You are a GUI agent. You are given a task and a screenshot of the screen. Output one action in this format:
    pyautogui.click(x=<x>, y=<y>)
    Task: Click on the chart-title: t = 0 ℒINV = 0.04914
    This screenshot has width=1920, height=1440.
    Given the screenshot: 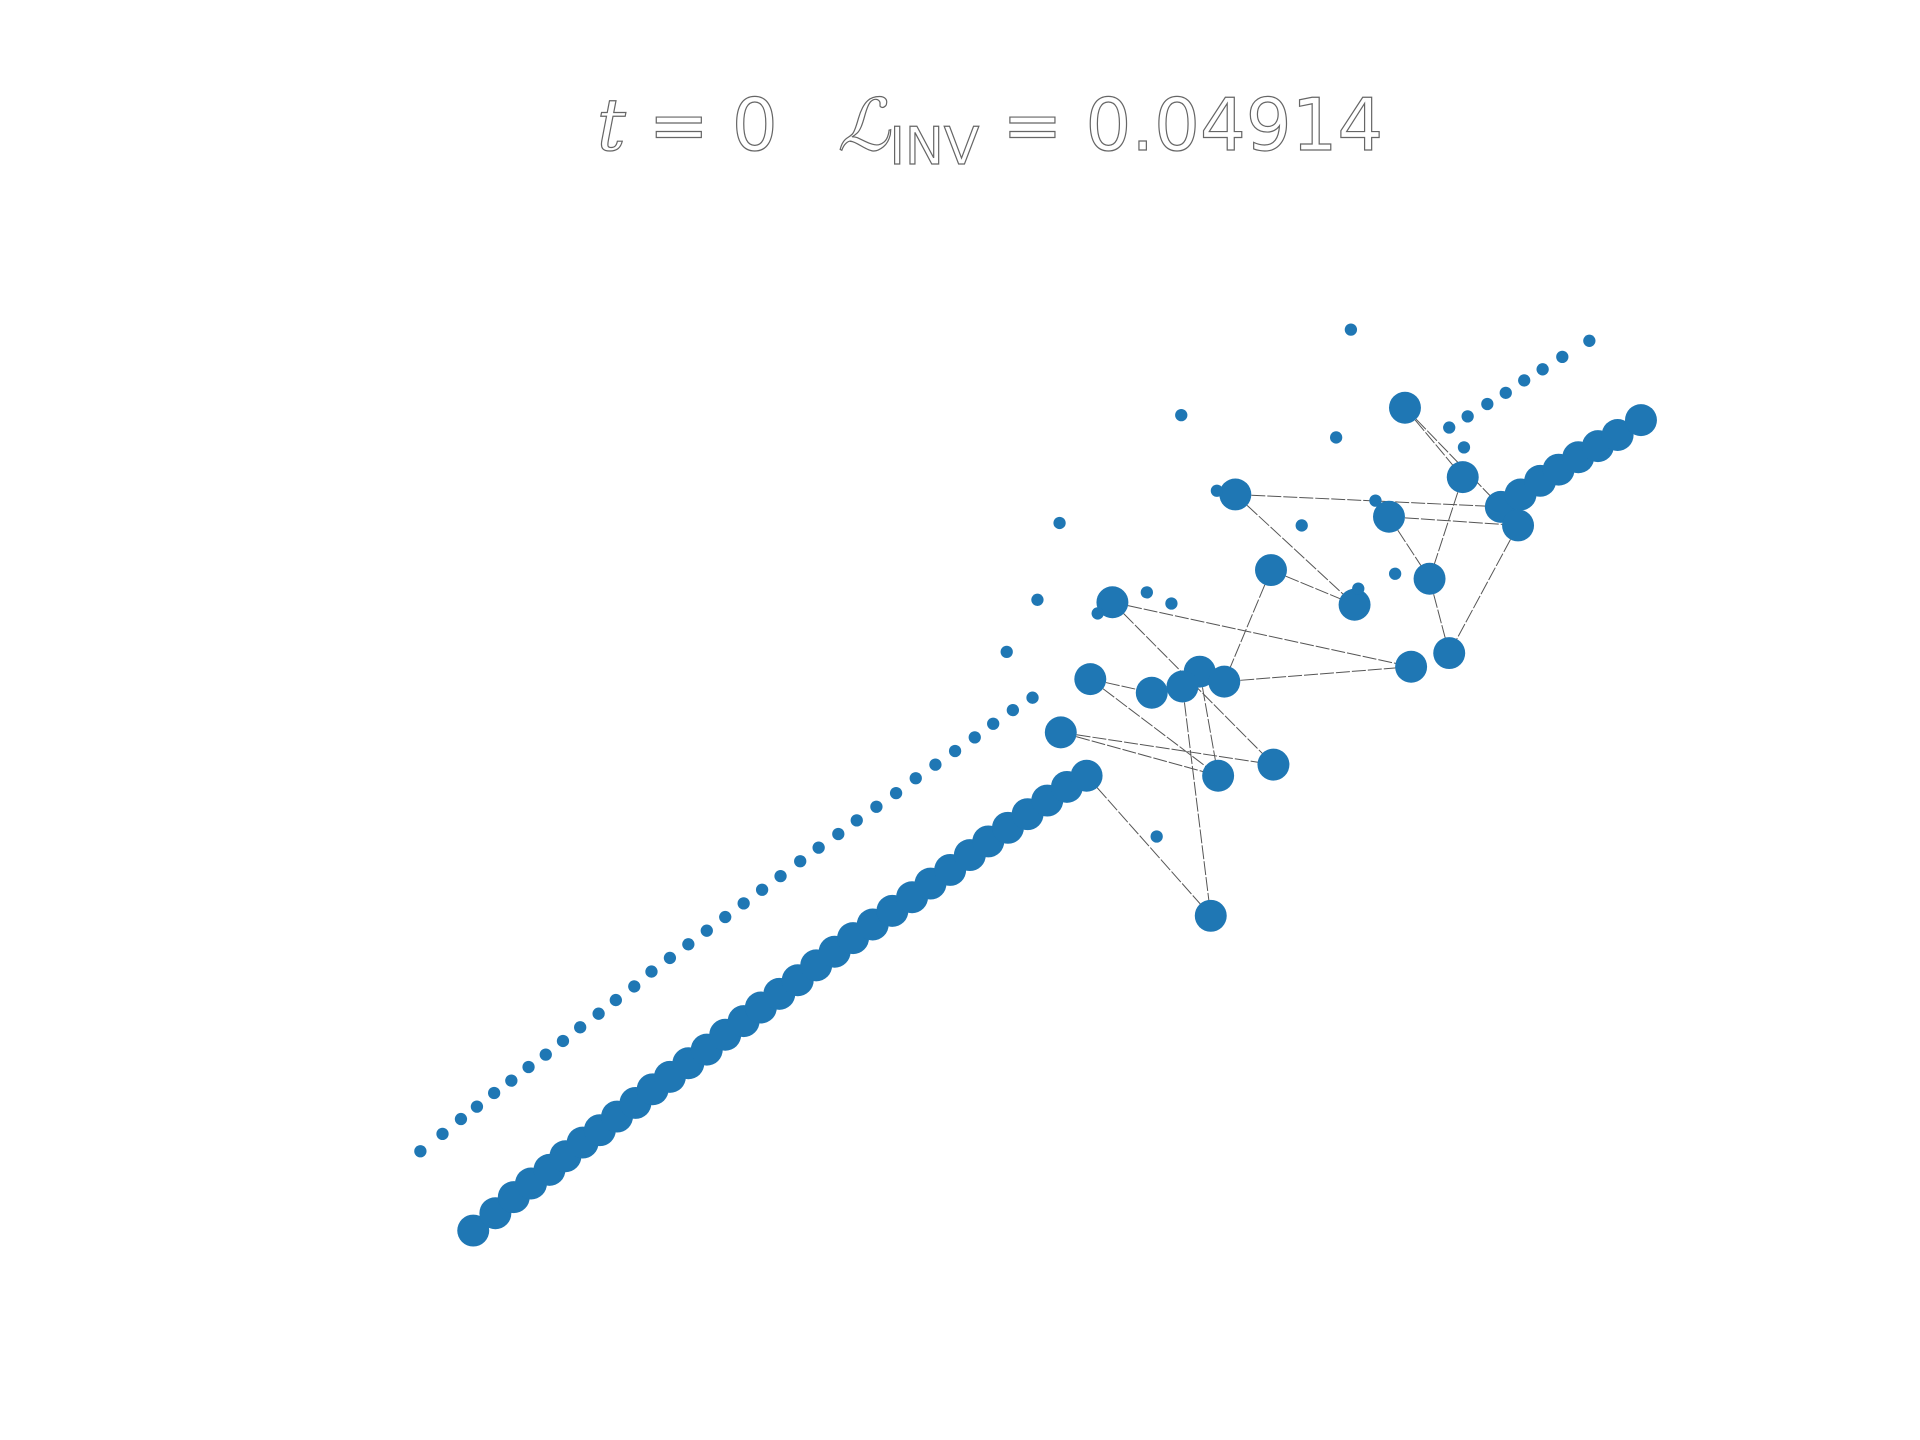 What is the action you would take?
    pyautogui.click(x=990, y=130)
    